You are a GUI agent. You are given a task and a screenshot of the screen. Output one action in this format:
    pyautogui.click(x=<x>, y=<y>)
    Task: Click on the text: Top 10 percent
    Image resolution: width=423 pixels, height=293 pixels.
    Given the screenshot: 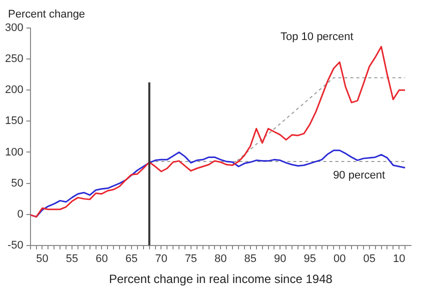 What is the action you would take?
    pyautogui.click(x=317, y=37)
    